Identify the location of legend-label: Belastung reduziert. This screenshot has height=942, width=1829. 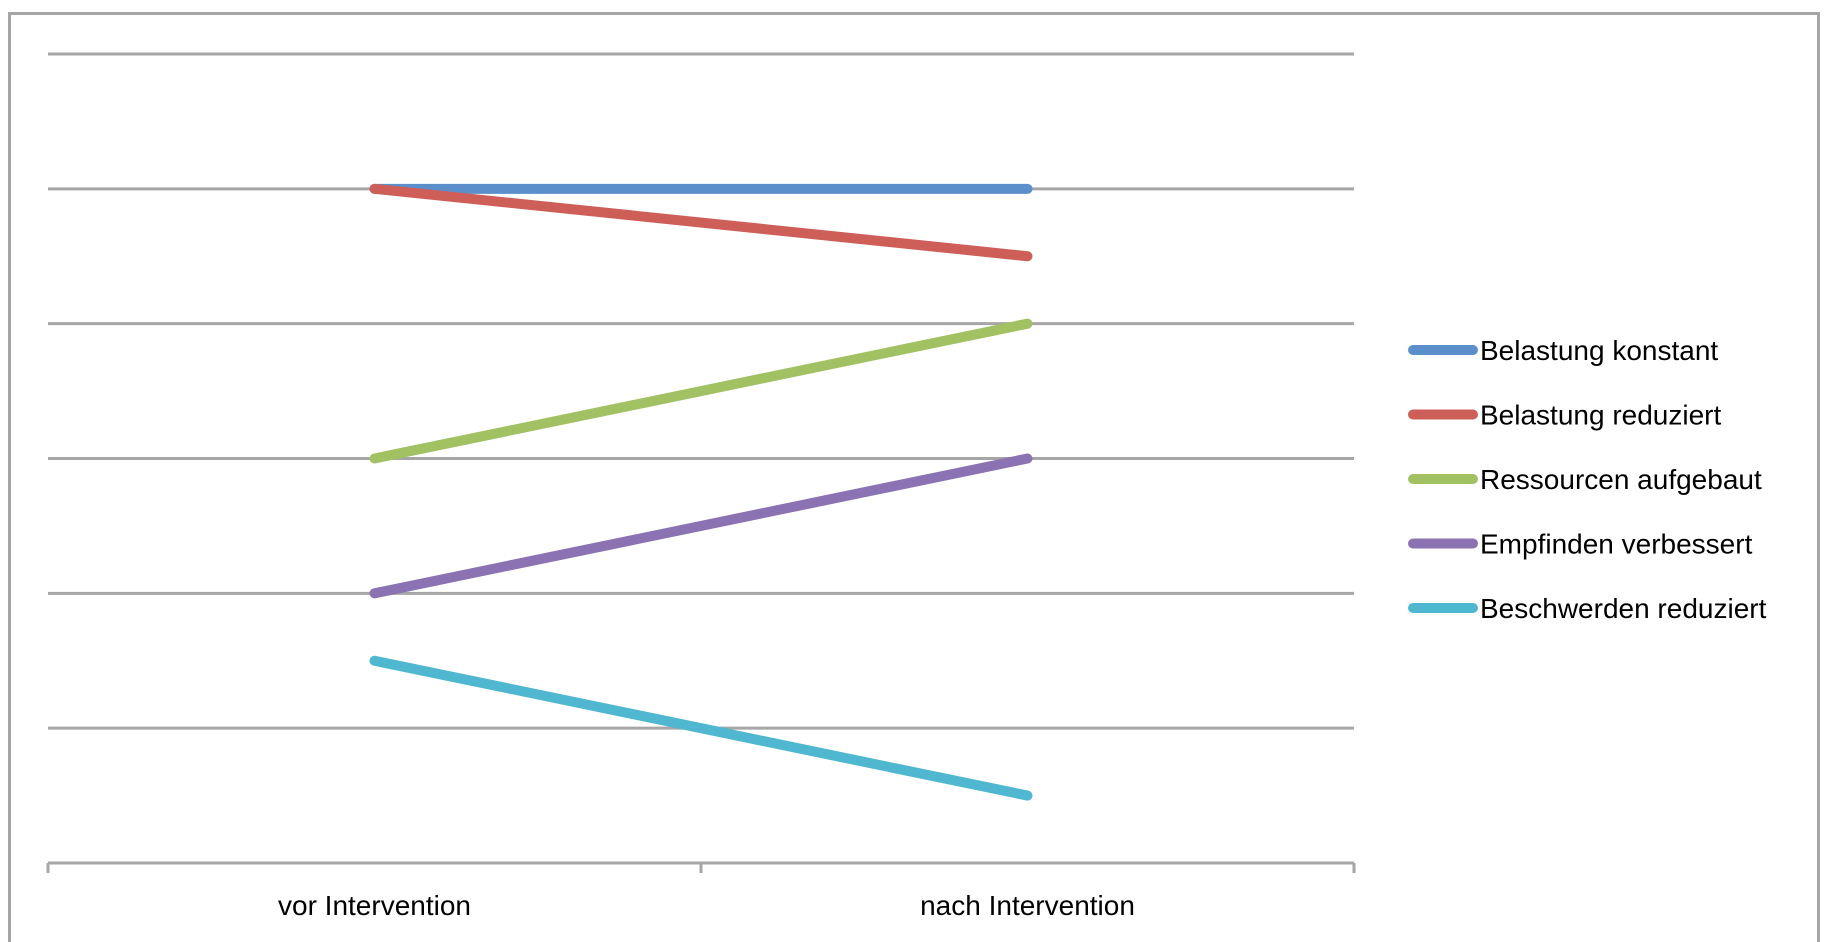
(1600, 415).